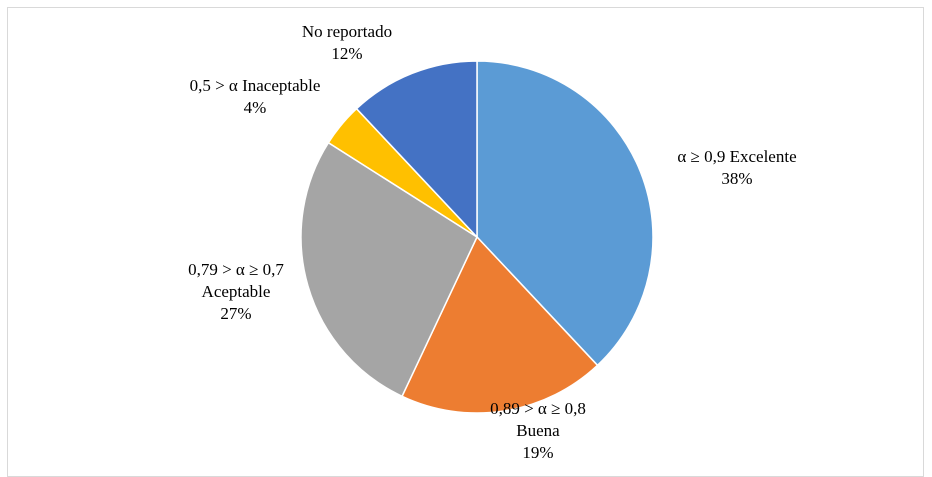 The image size is (932, 477). What do you see at coordinates (346, 53) in the screenshot?
I see `data-label-percent: 12%` at bounding box center [346, 53].